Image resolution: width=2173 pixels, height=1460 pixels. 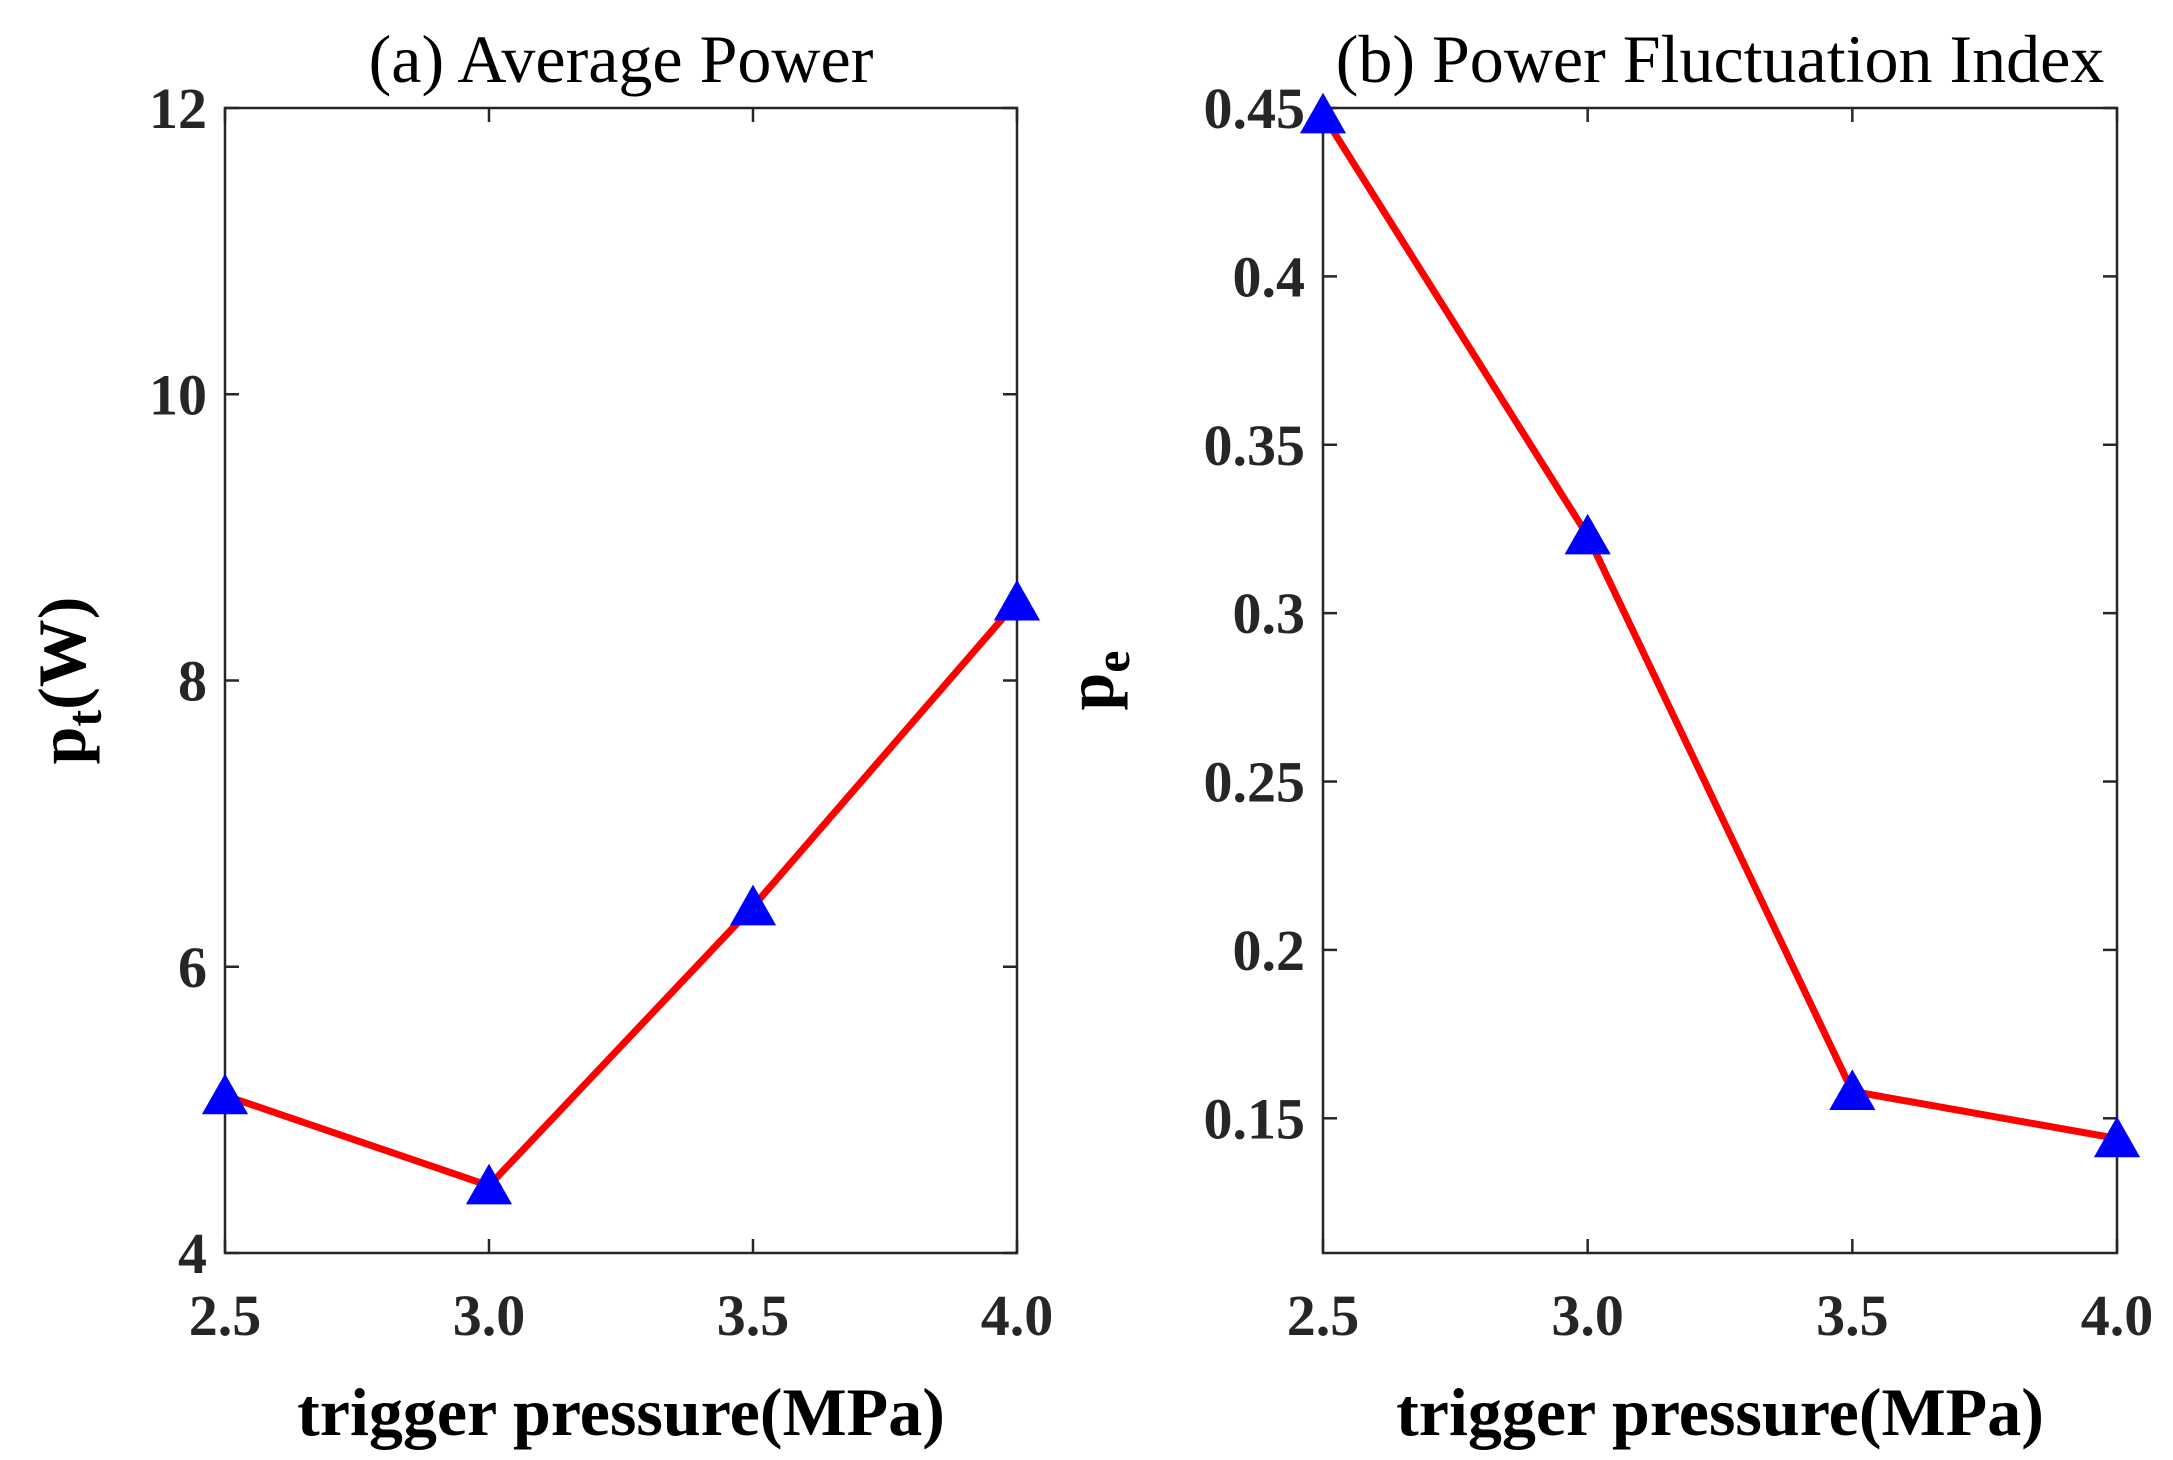 I want to click on y-tick-label-b-5: 0.4, so click(x=1269, y=276).